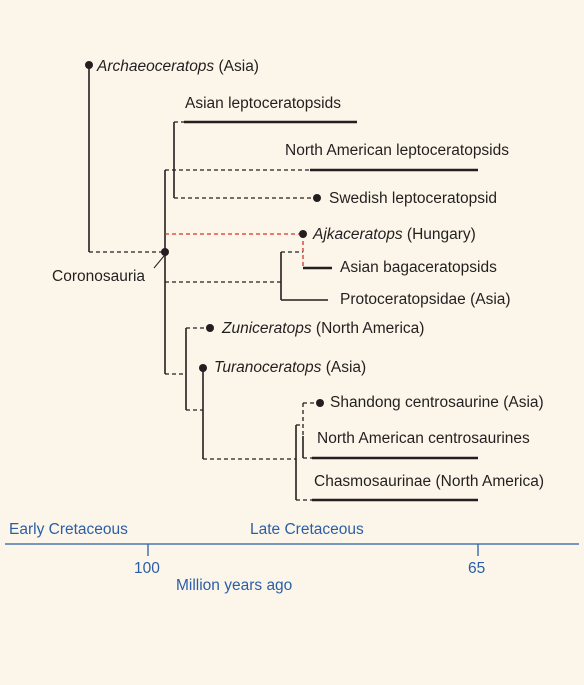 The width and height of the screenshot is (584, 685). I want to click on coronosauria-node-dot, so click(165, 252).